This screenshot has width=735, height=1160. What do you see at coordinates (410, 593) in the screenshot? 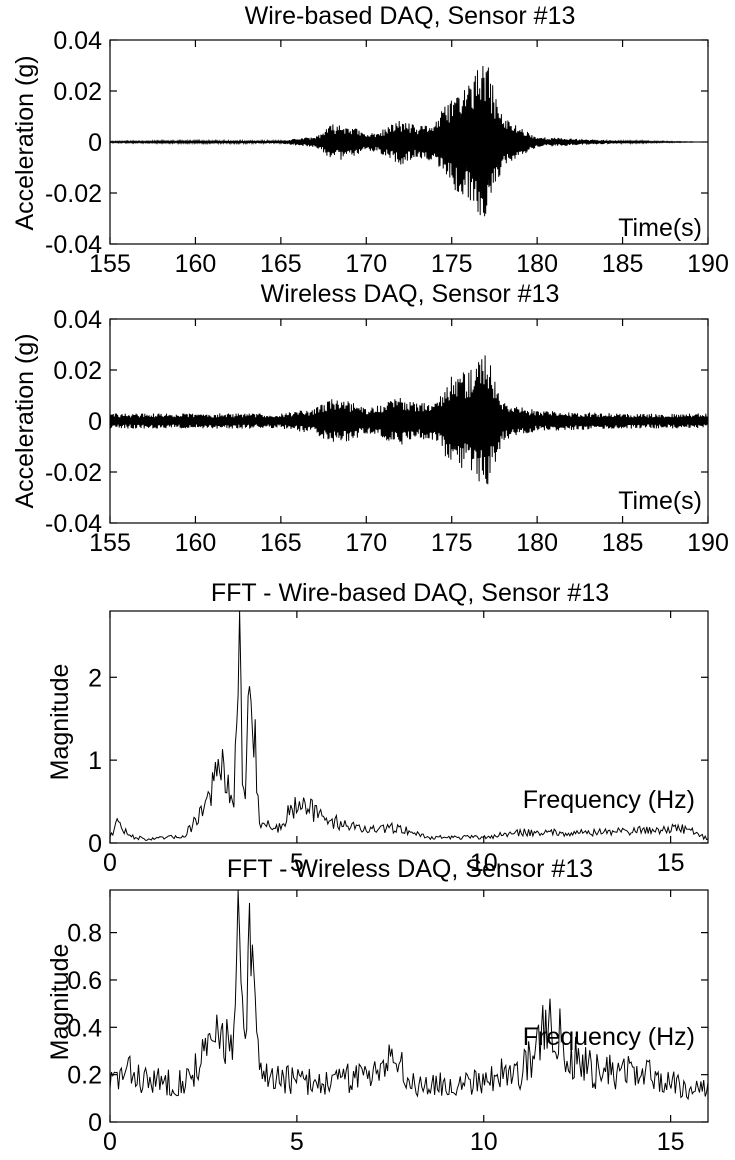
I see `chart-title: FFT - Wire-based DAQ, Sensor #13` at bounding box center [410, 593].